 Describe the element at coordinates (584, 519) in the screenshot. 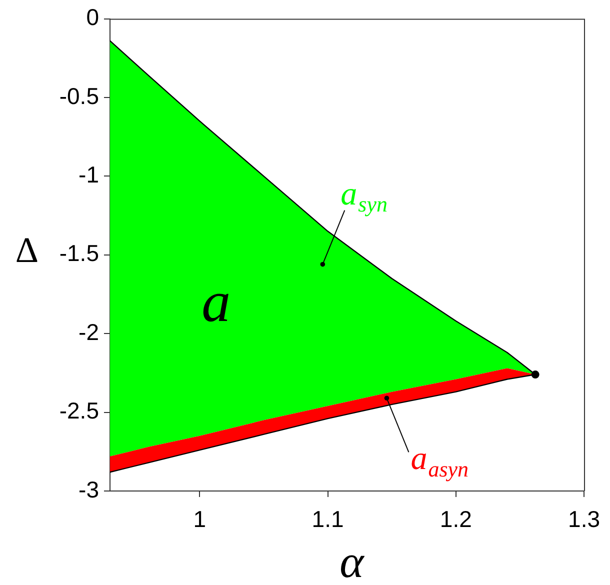

I see `x-tick-label: 1.3` at that location.